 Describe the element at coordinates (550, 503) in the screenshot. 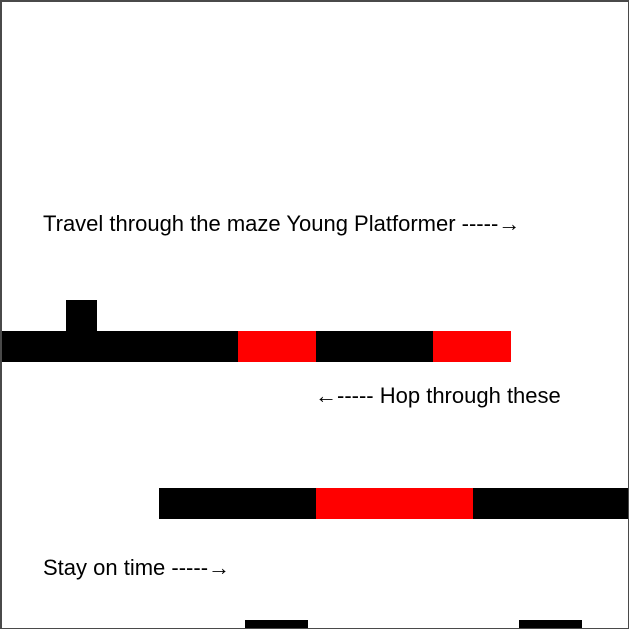

I see `row-2-solid-b` at that location.